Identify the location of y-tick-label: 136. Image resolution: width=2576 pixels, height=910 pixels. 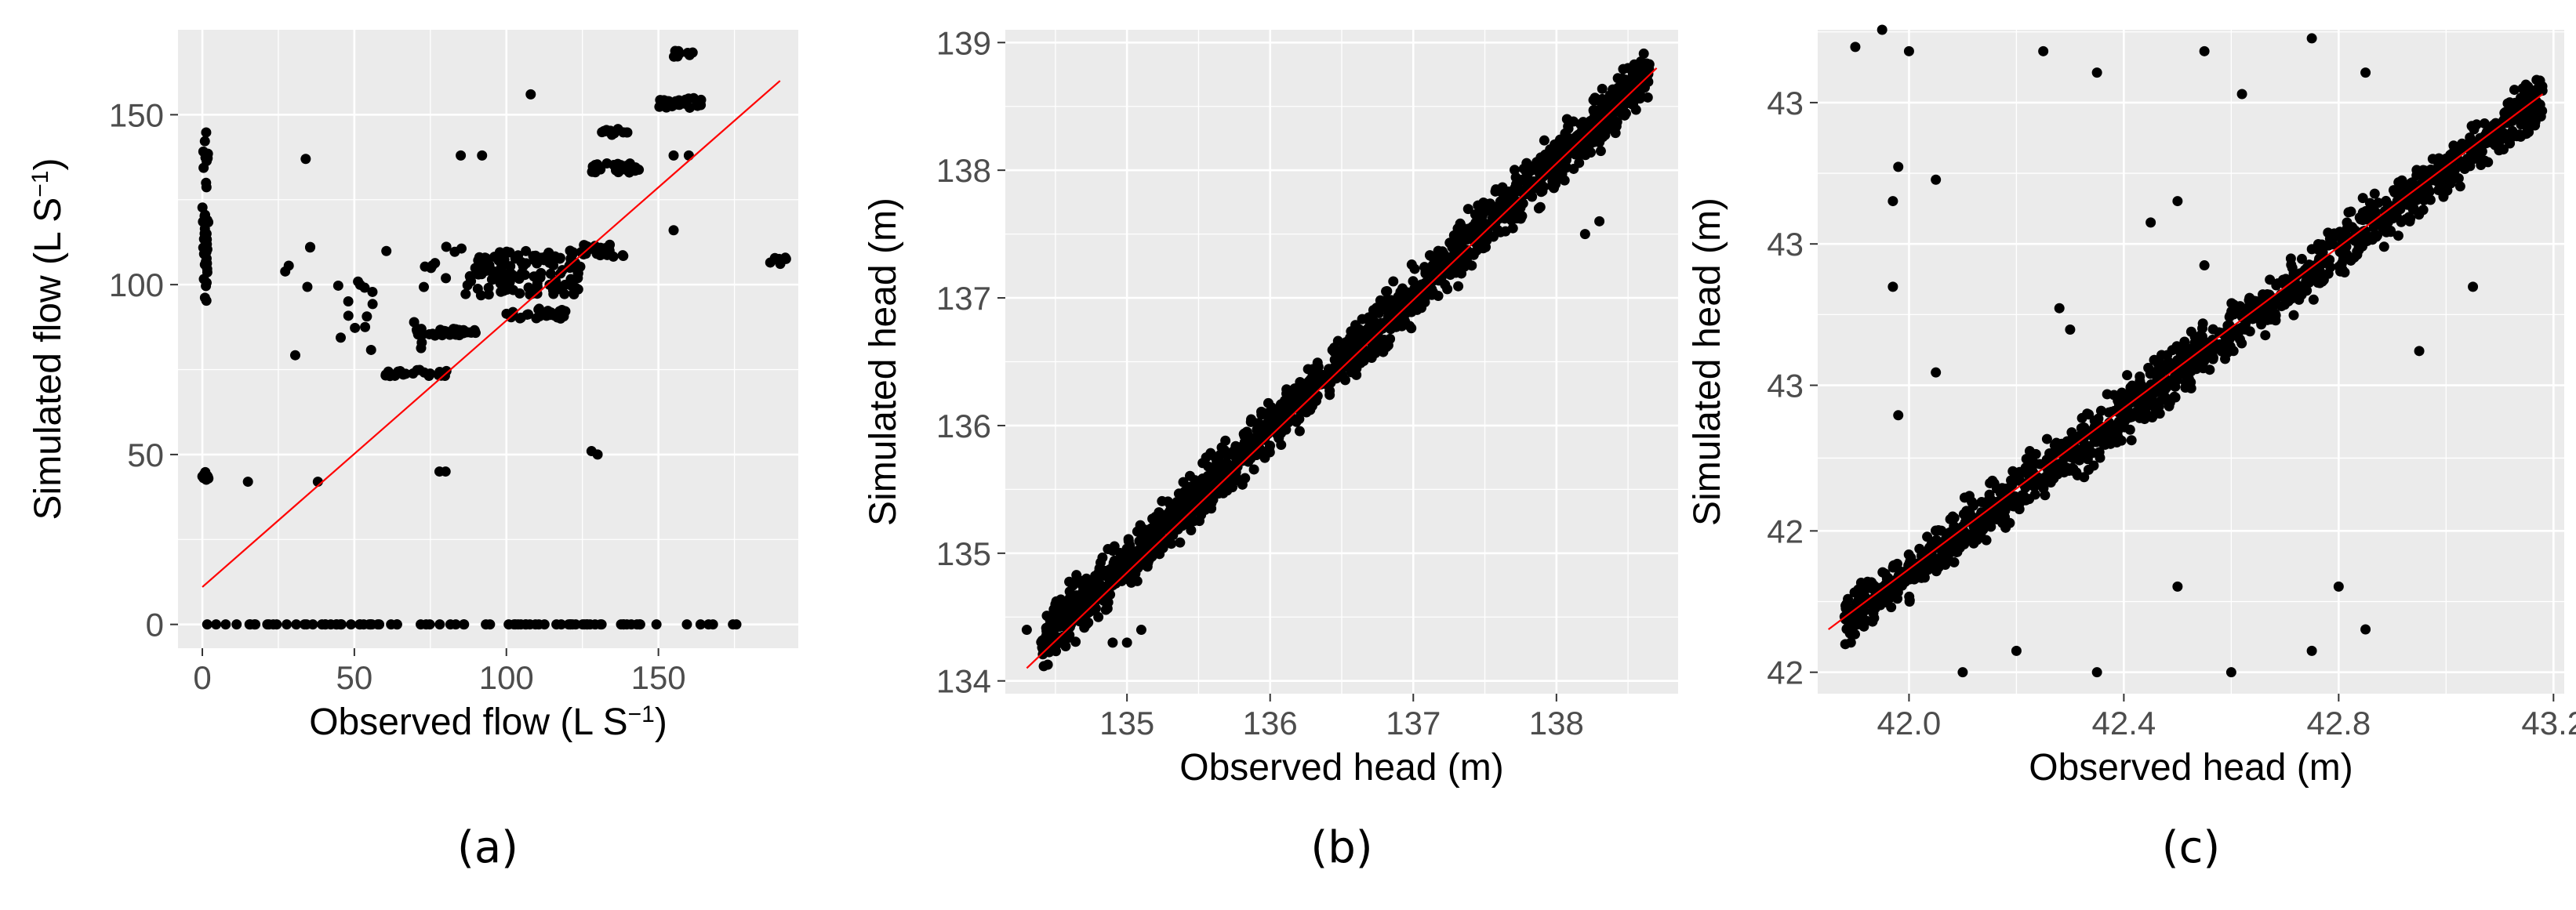
(963, 426).